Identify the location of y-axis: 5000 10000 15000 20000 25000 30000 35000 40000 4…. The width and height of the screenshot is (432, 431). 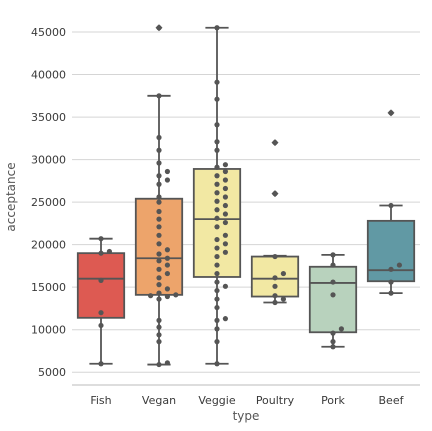
(48, 202).